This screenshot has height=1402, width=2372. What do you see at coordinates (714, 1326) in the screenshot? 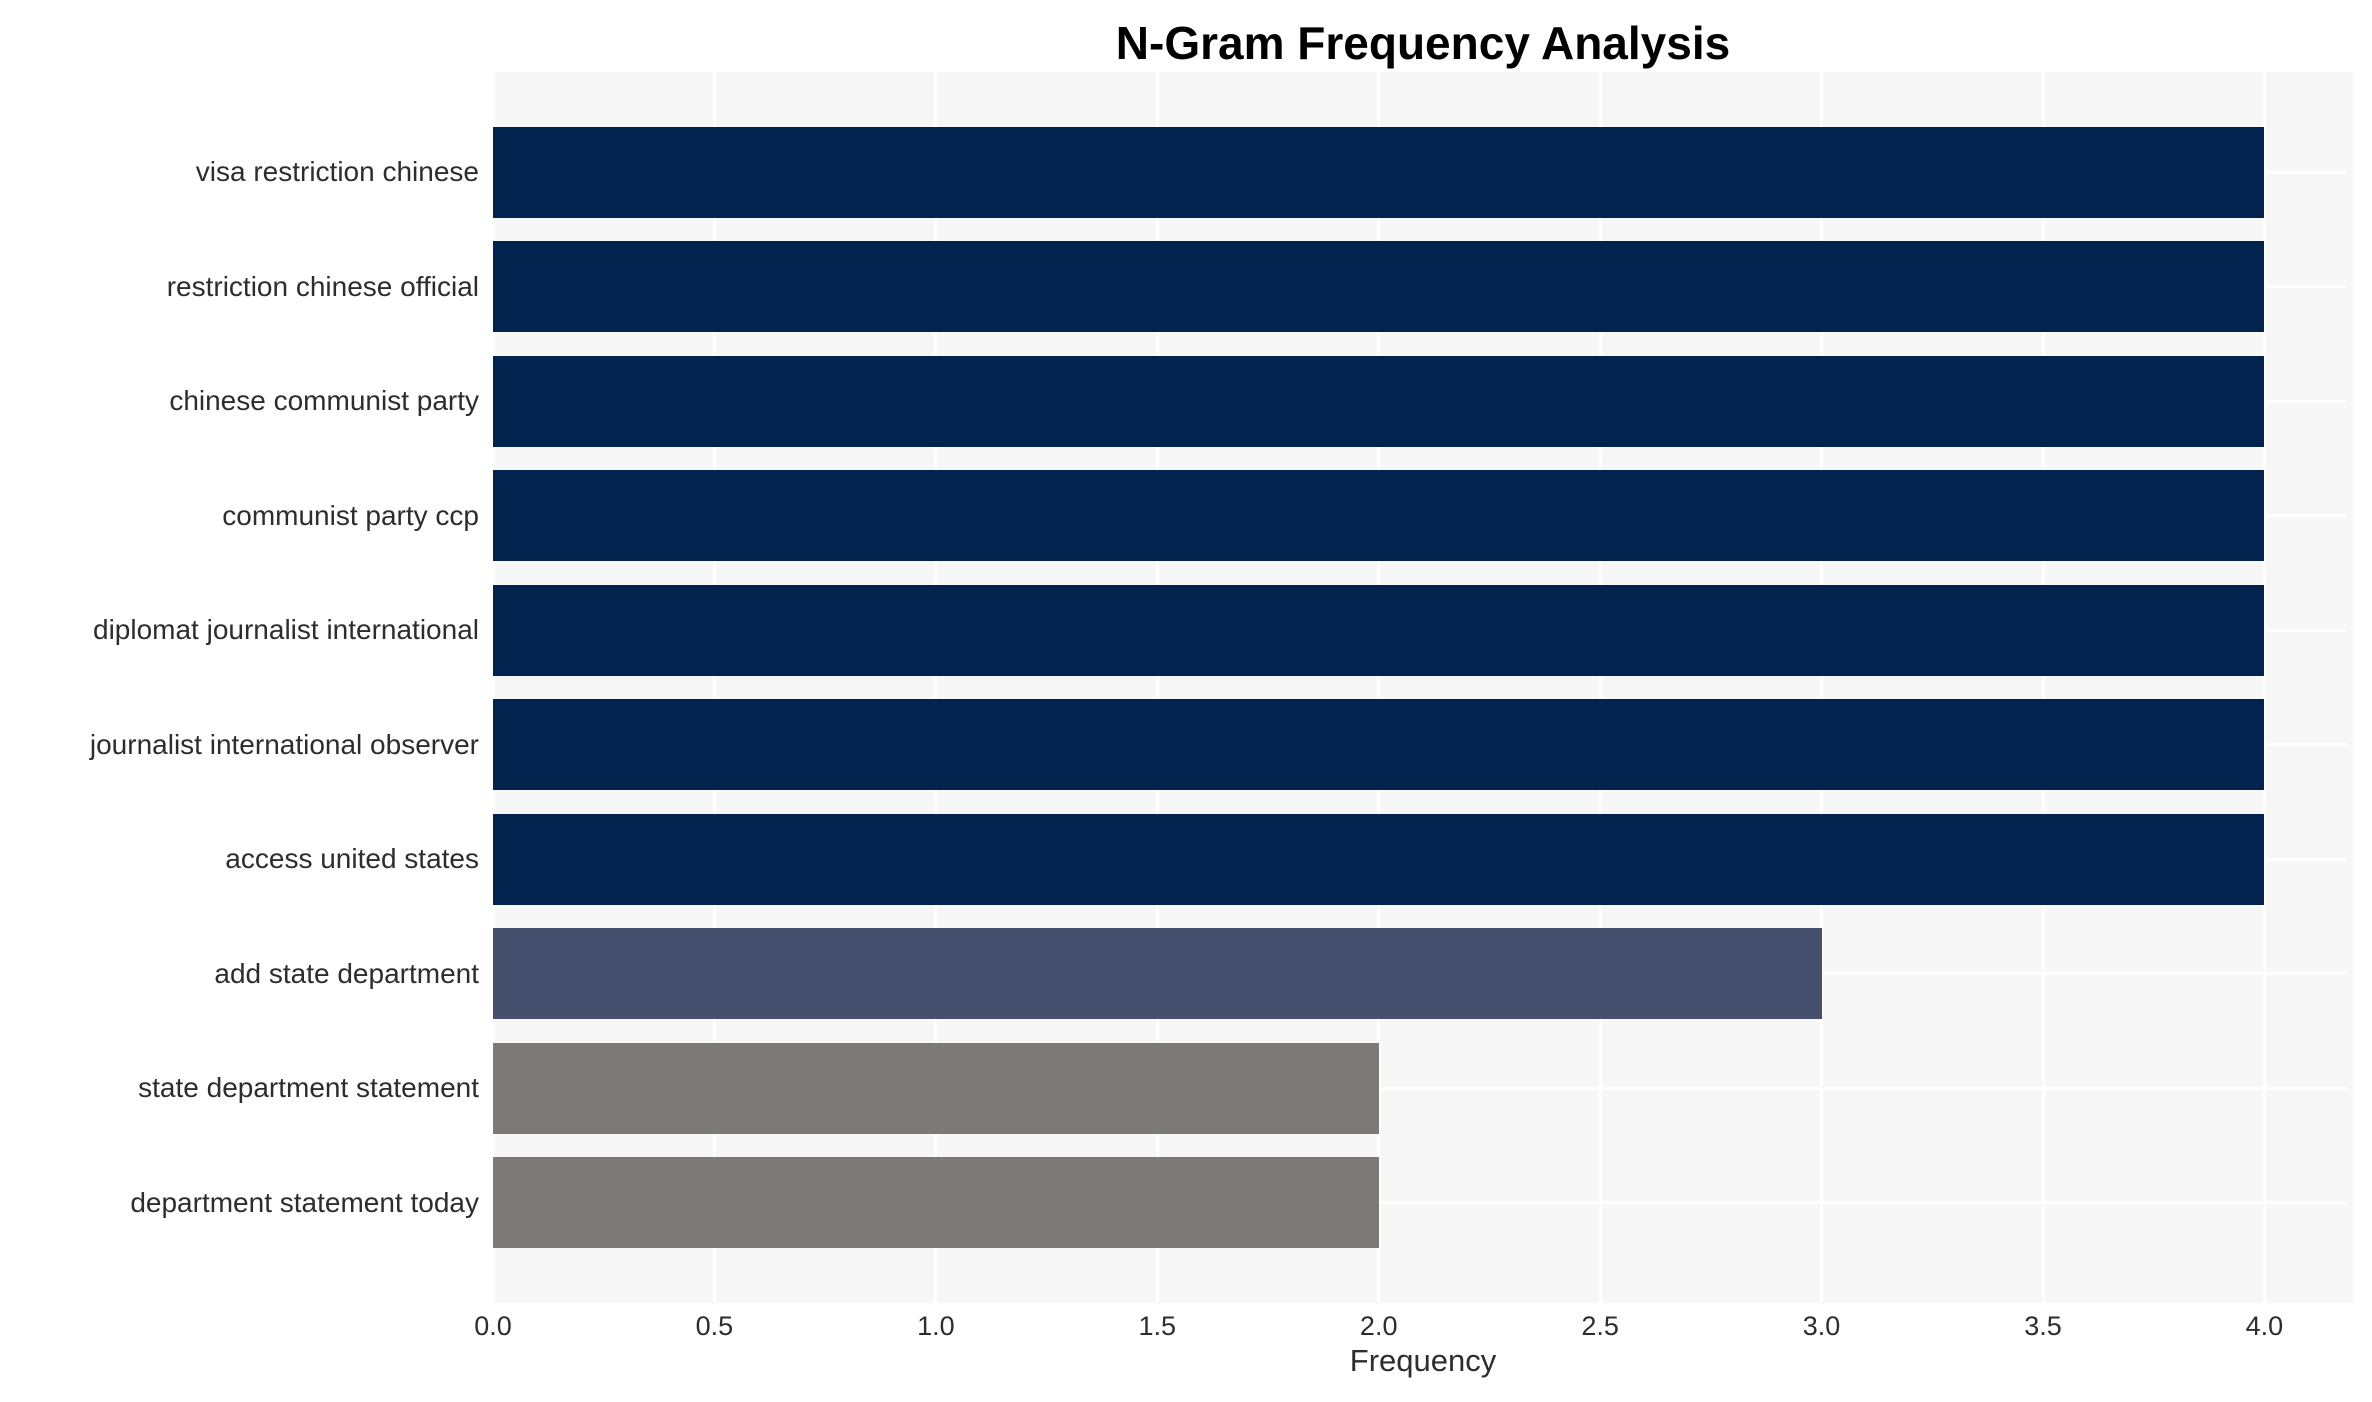
I see `x-tick-label: 0.5` at bounding box center [714, 1326].